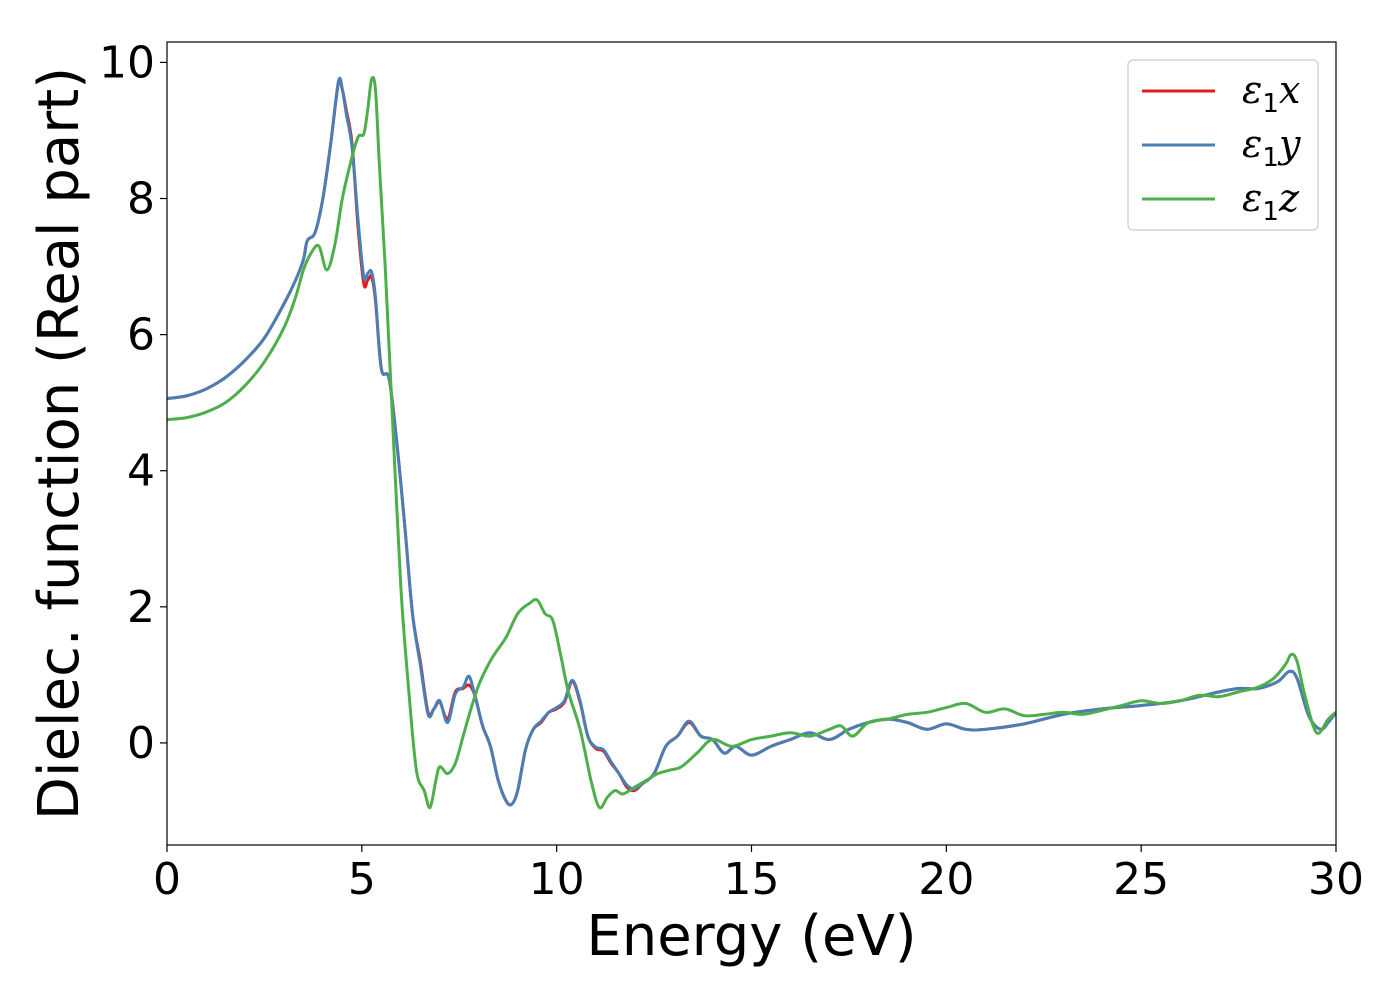 The image size is (1400, 1000). I want to click on legend-box, so click(1223, 145).